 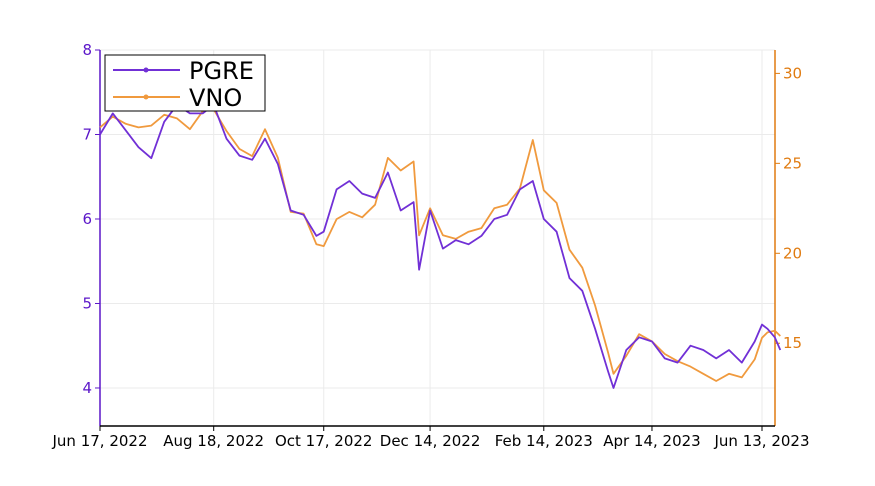 What do you see at coordinates (792, 73) in the screenshot?
I see `right-tick-label: 30` at bounding box center [792, 73].